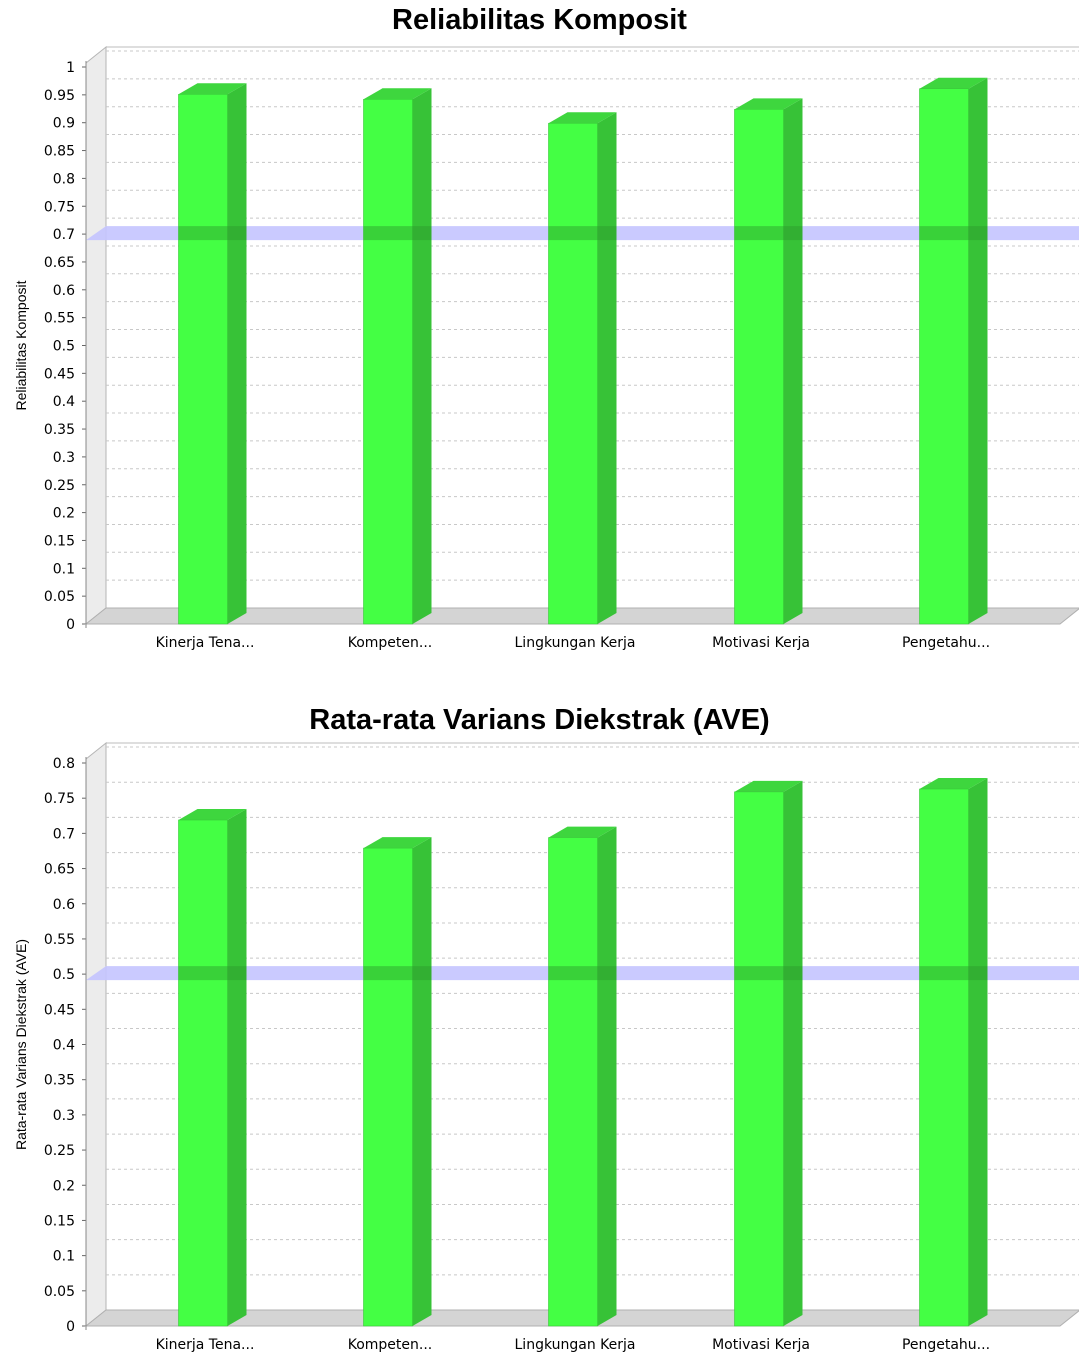 This screenshot has height=1355, width=1079. What do you see at coordinates (21, 1044) in the screenshot?
I see `y-axis-title: Rata-rata Varians Diekstrak (AVE)` at bounding box center [21, 1044].